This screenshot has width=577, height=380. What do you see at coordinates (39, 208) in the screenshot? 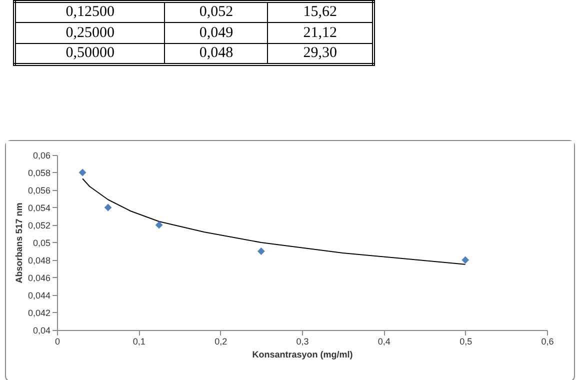
I see `y-tick-label: 0,054` at bounding box center [39, 208].